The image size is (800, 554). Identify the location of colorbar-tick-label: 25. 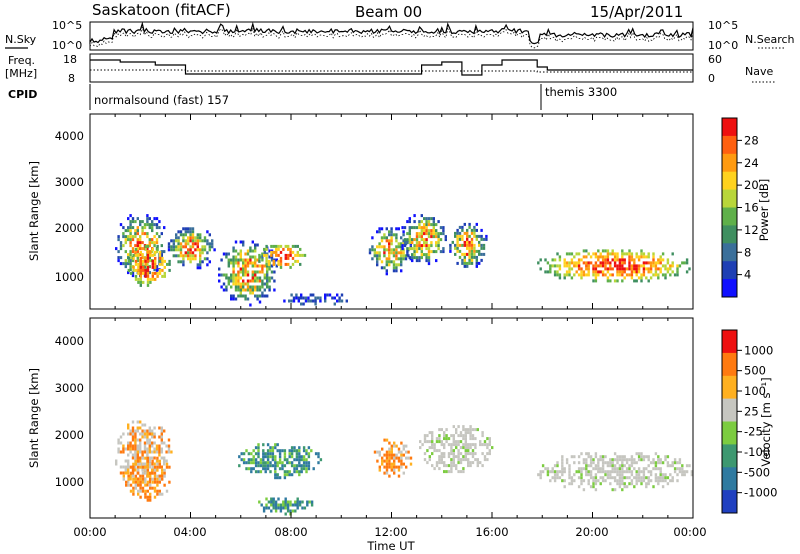
(751, 411).